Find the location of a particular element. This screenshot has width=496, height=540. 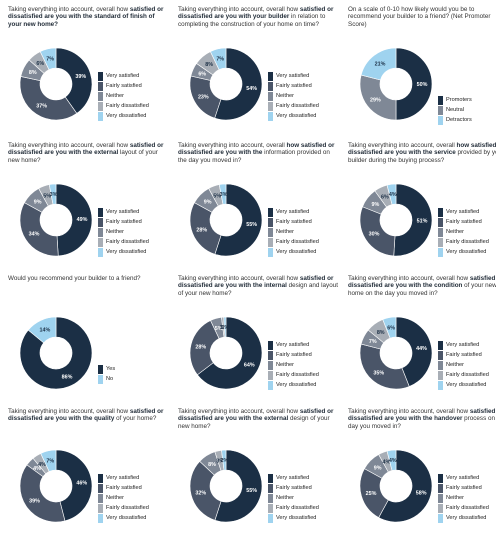

slice-label: 4% is located at coordinates (37, 469).